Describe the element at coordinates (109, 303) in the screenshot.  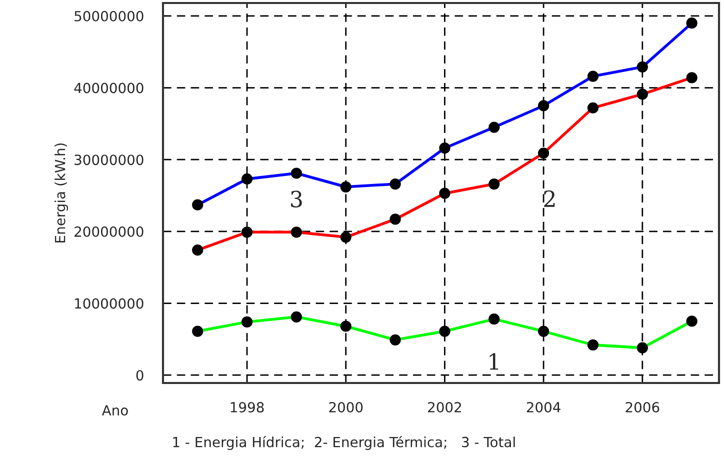
I see `y-tick-label: 10000000` at that location.